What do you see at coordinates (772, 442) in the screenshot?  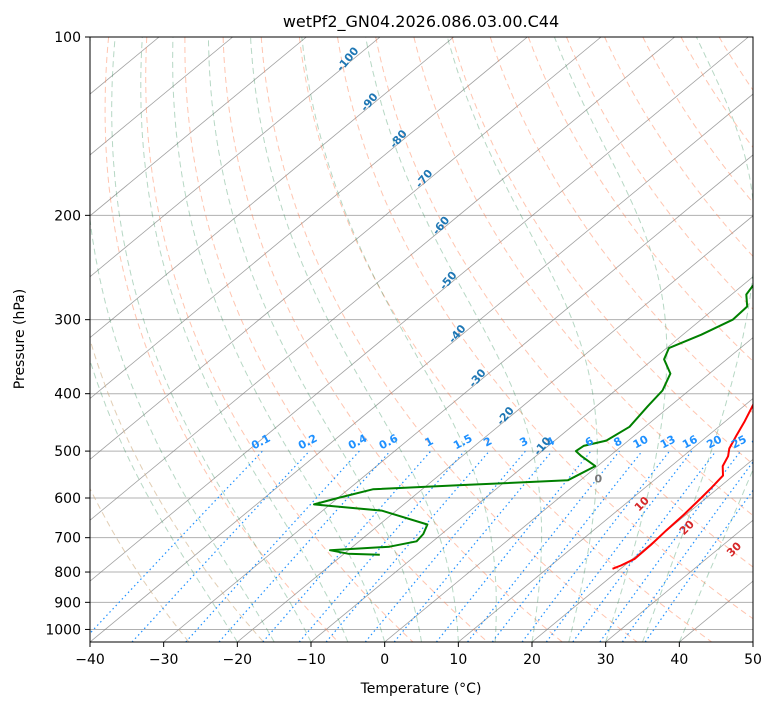 I see `mixing-ratio-label: 36` at bounding box center [772, 442].